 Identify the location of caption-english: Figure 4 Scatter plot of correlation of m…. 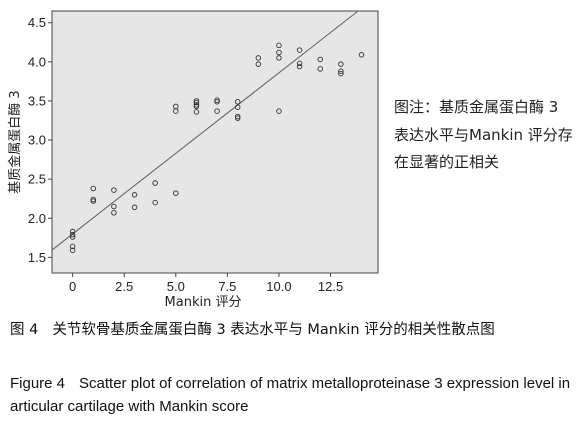
(295, 395).